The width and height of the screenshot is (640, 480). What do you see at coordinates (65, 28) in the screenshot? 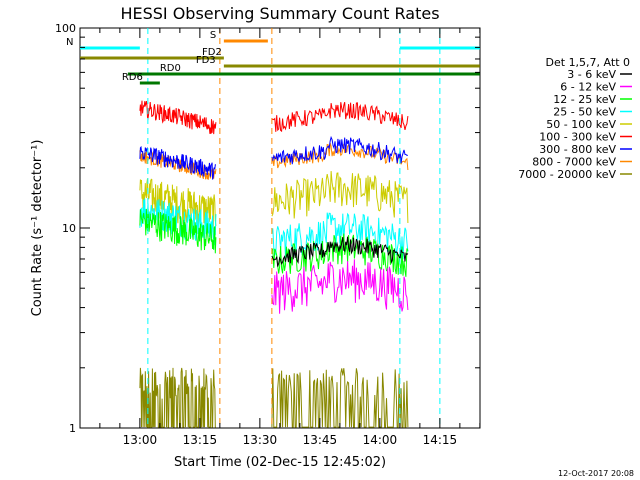
I see `y-tick-label: 100` at bounding box center [65, 28].